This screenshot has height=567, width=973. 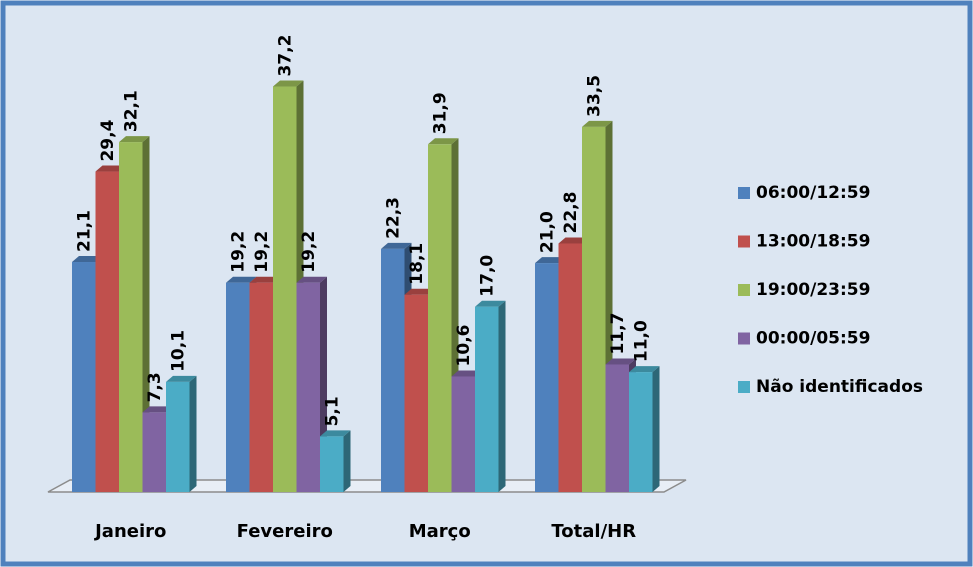 I want to click on x-tick-label: Janeiro, so click(x=129, y=531).